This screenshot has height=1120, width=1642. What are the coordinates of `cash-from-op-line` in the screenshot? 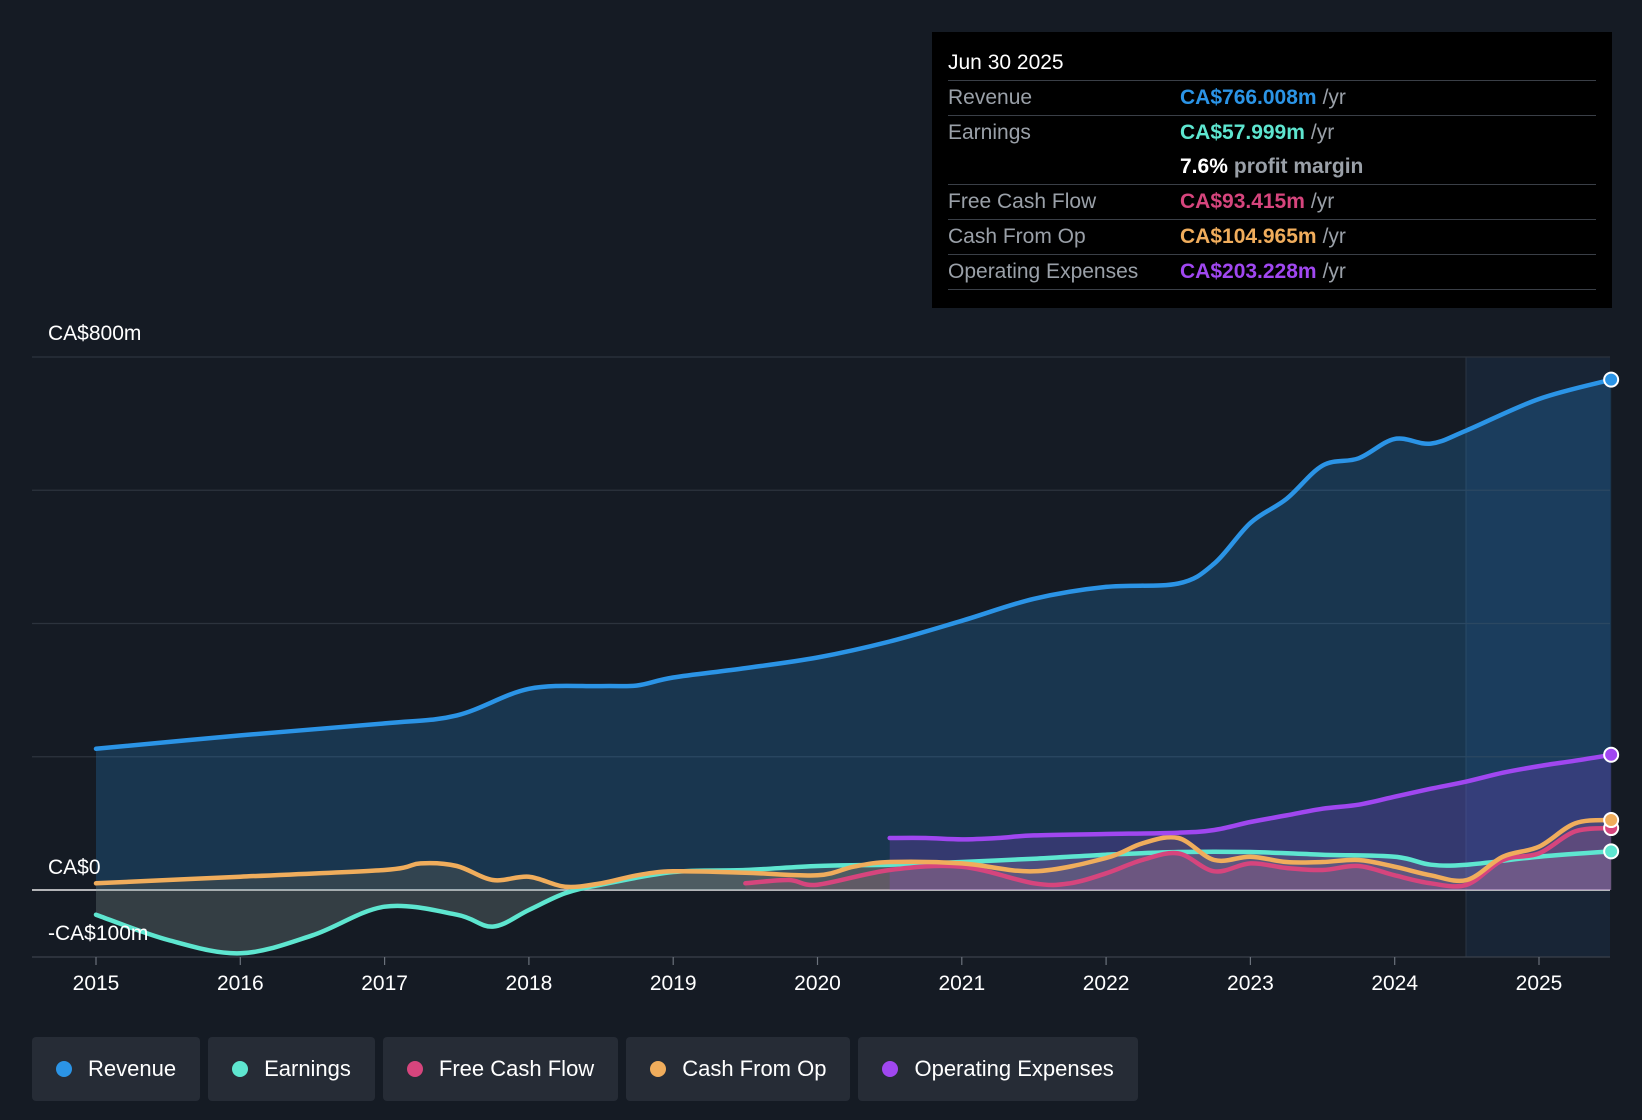 It's located at (853, 853).